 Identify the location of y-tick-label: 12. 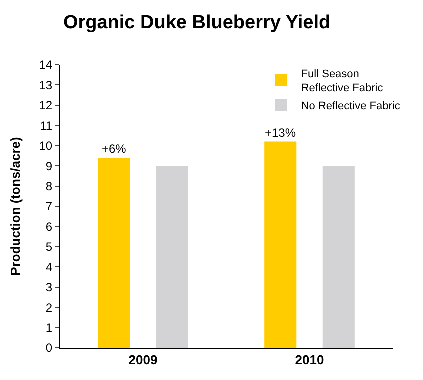
(46, 105).